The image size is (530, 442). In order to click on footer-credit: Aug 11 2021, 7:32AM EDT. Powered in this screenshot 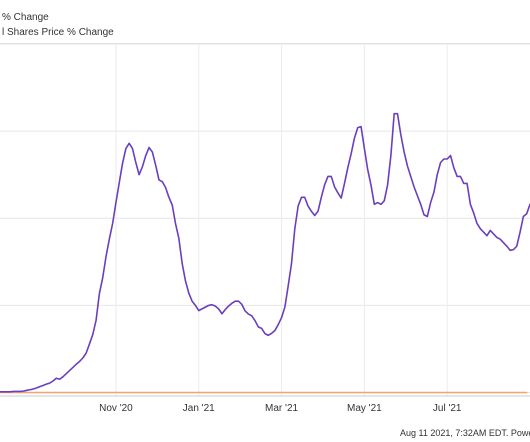, I will do `click(465, 433)`.